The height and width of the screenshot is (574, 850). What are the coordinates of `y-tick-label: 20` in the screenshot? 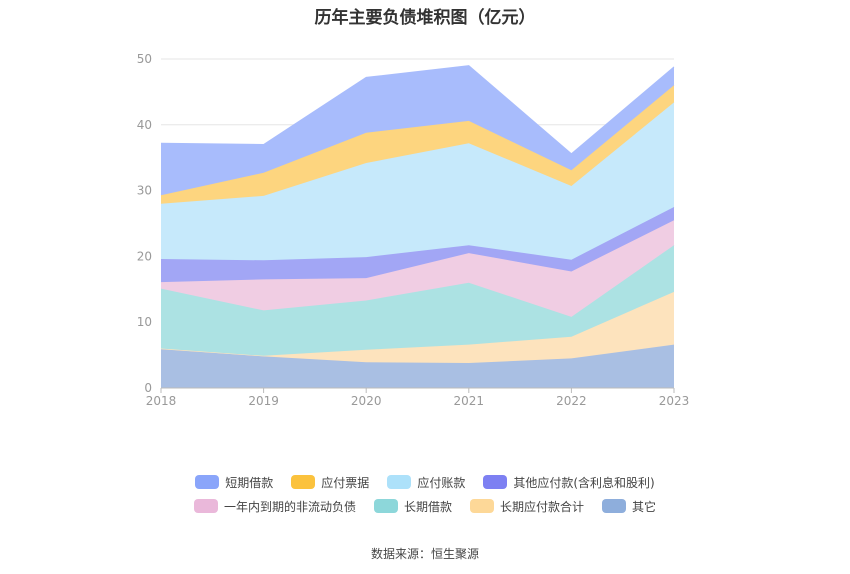 It's located at (144, 256).